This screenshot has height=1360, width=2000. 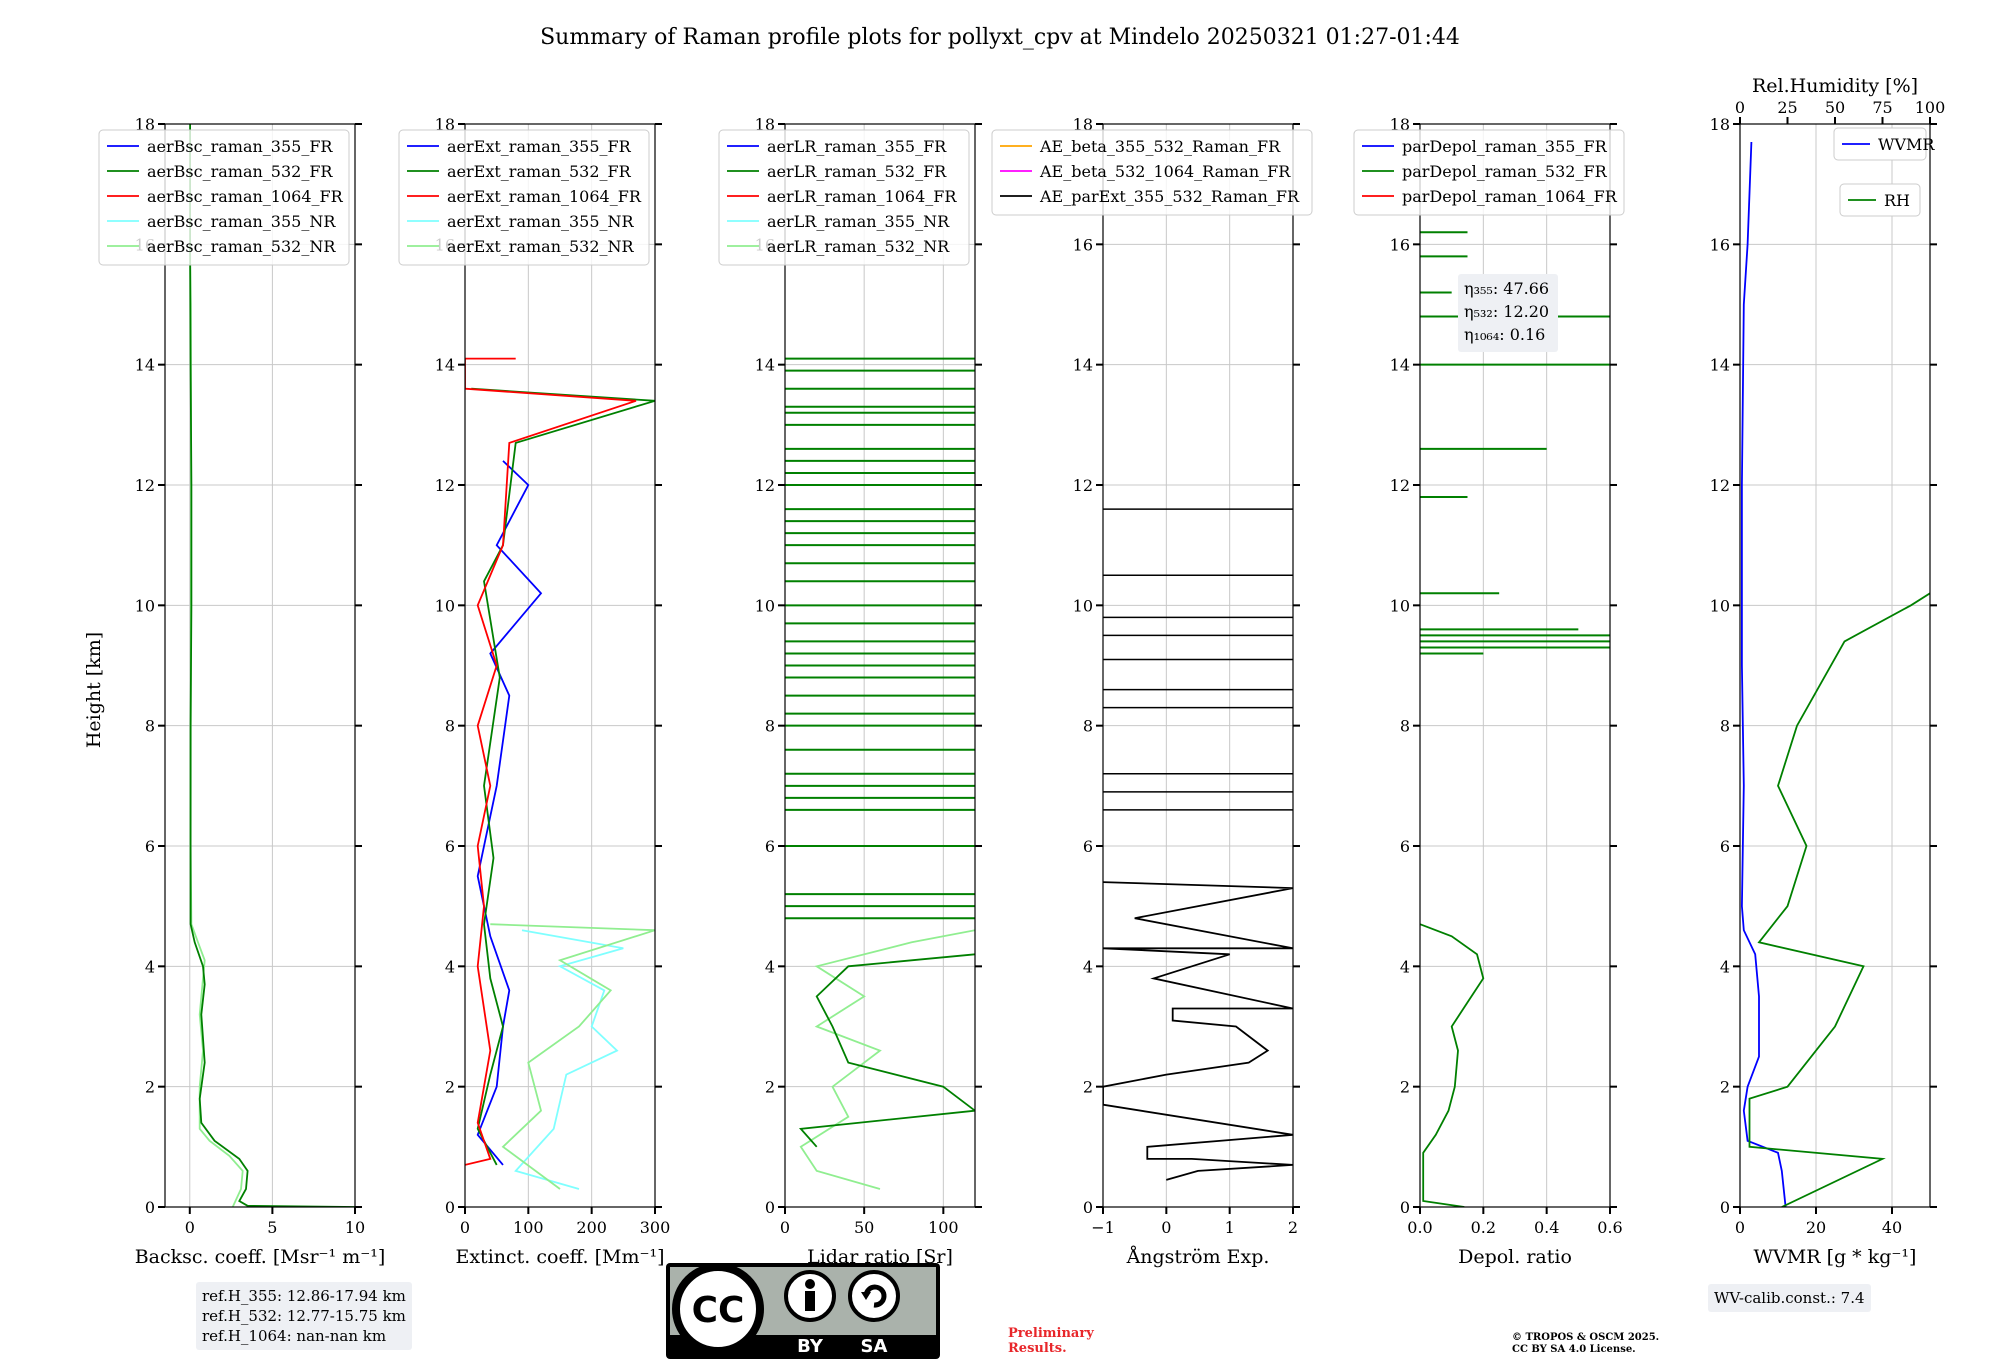 What do you see at coordinates (655, 1227) in the screenshot?
I see `x-tick-label: 300` at bounding box center [655, 1227].